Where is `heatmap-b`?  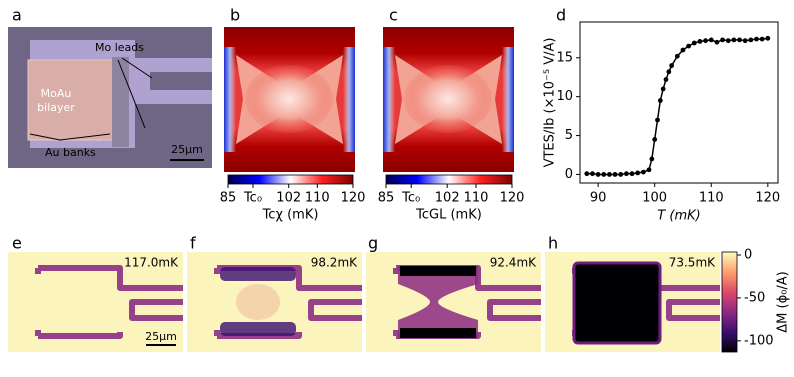
heatmap-b is located at coordinates (289, 99).